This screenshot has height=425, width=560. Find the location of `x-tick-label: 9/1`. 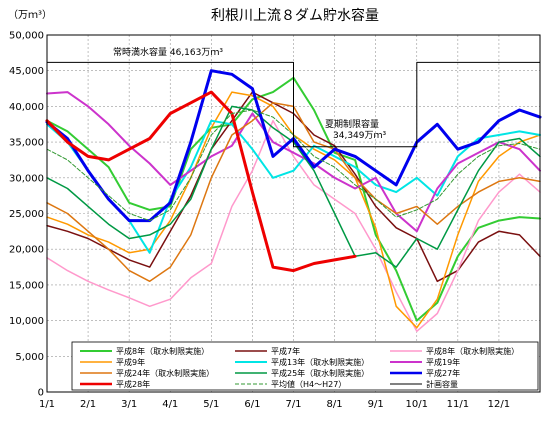

x-tick-label: 9/1 is located at coordinates (376, 404).